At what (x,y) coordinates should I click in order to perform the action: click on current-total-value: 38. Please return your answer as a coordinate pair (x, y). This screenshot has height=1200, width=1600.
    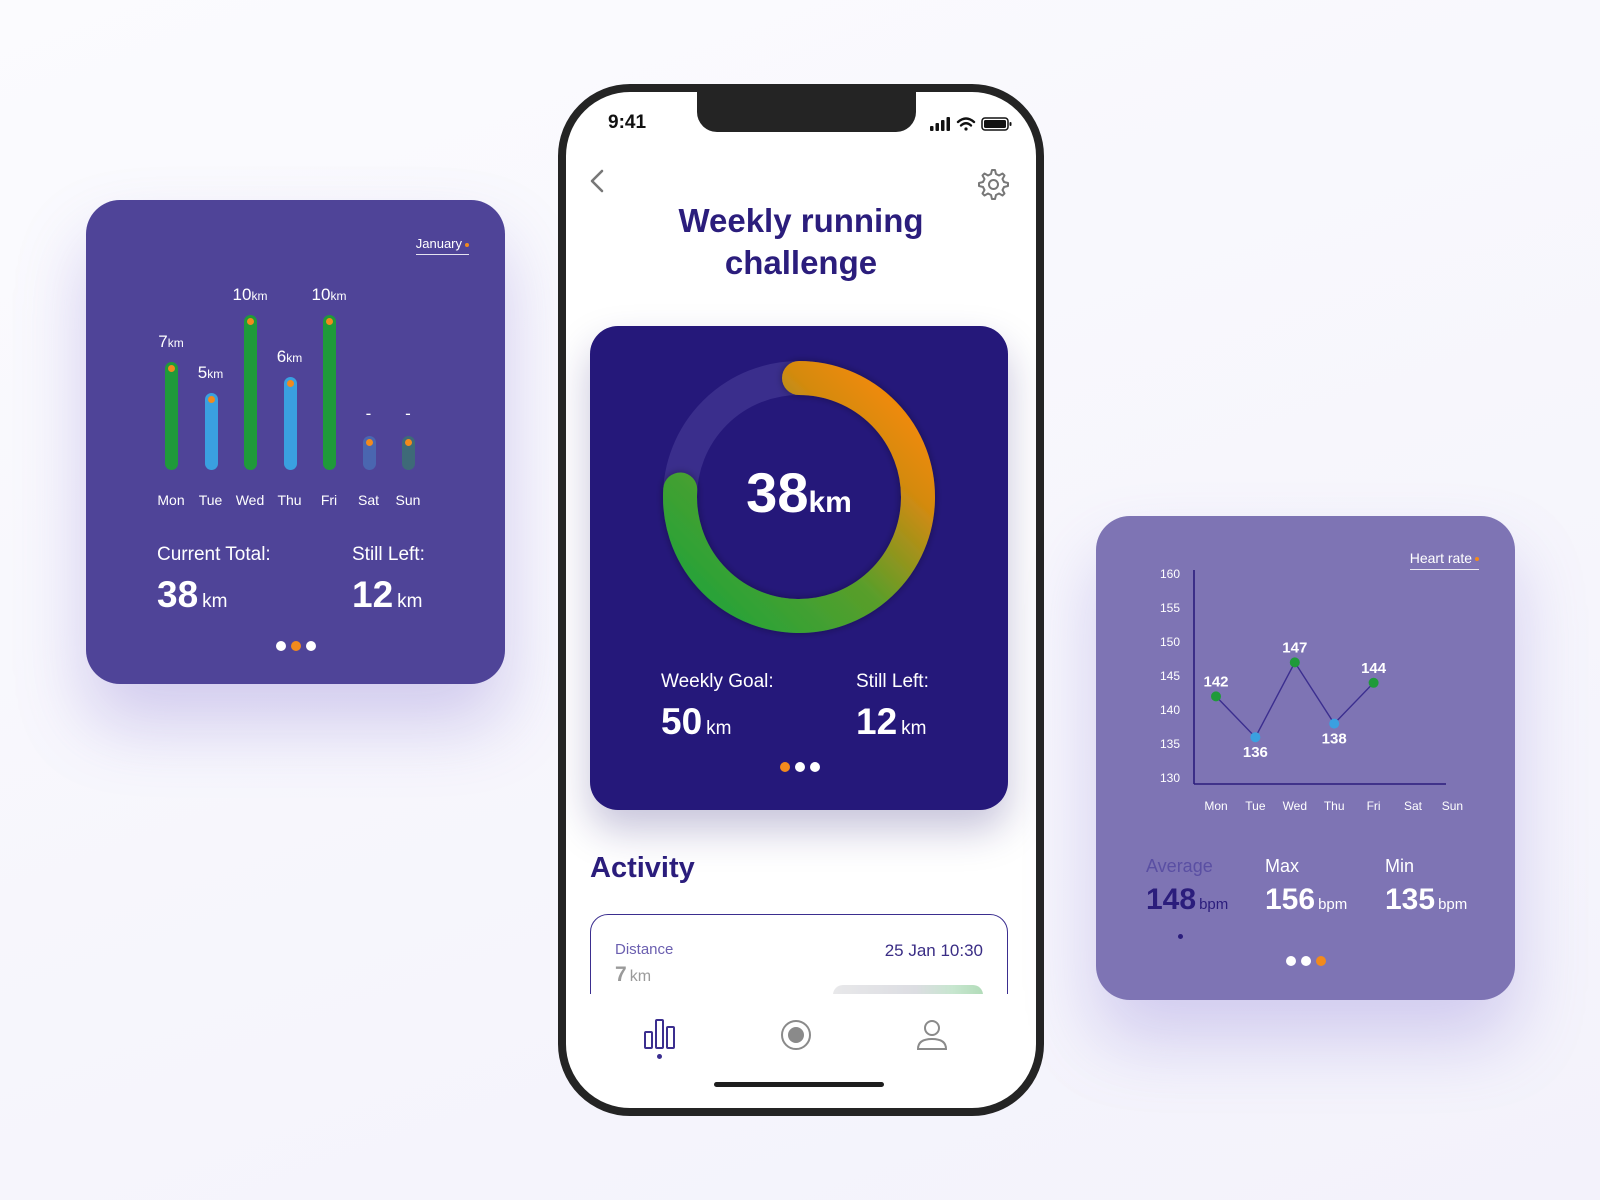
    Looking at the image, I should click on (178, 594).